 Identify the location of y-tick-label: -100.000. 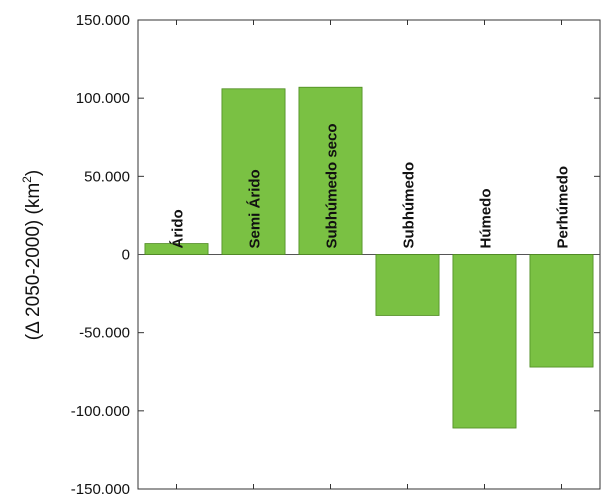
(100, 411).